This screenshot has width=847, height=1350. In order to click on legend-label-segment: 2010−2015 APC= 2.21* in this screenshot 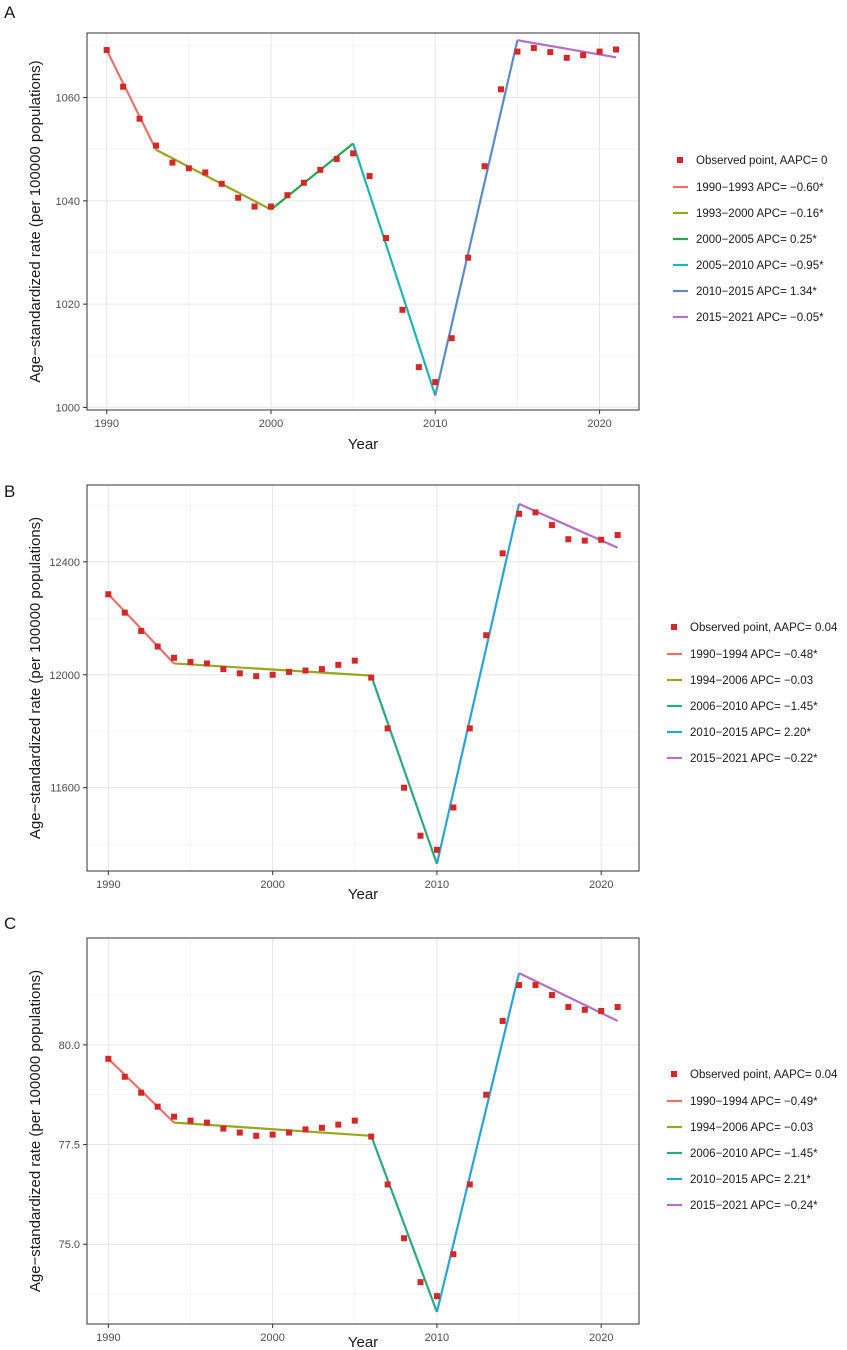, I will do `click(750, 1180)`.